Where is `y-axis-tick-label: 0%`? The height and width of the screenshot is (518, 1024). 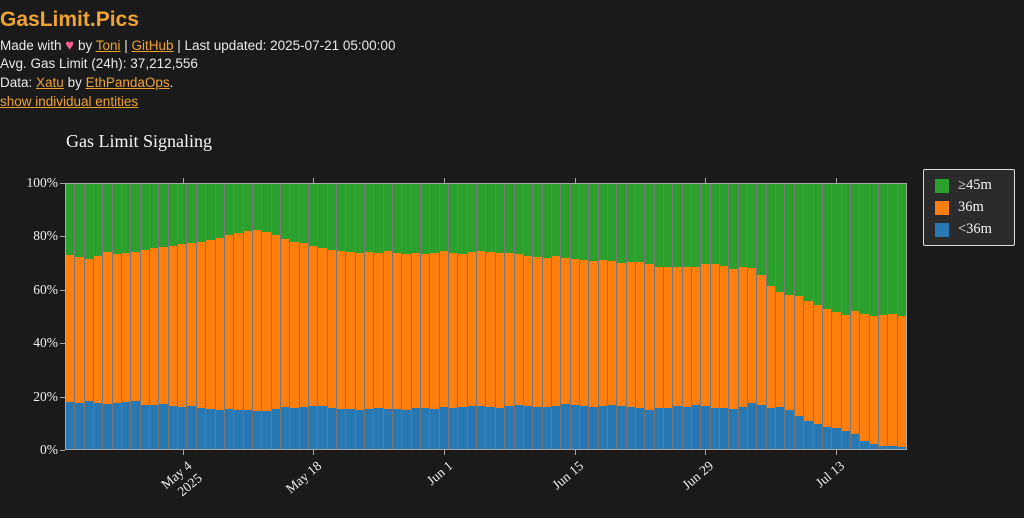 y-axis-tick-label: 0% is located at coordinates (49, 449).